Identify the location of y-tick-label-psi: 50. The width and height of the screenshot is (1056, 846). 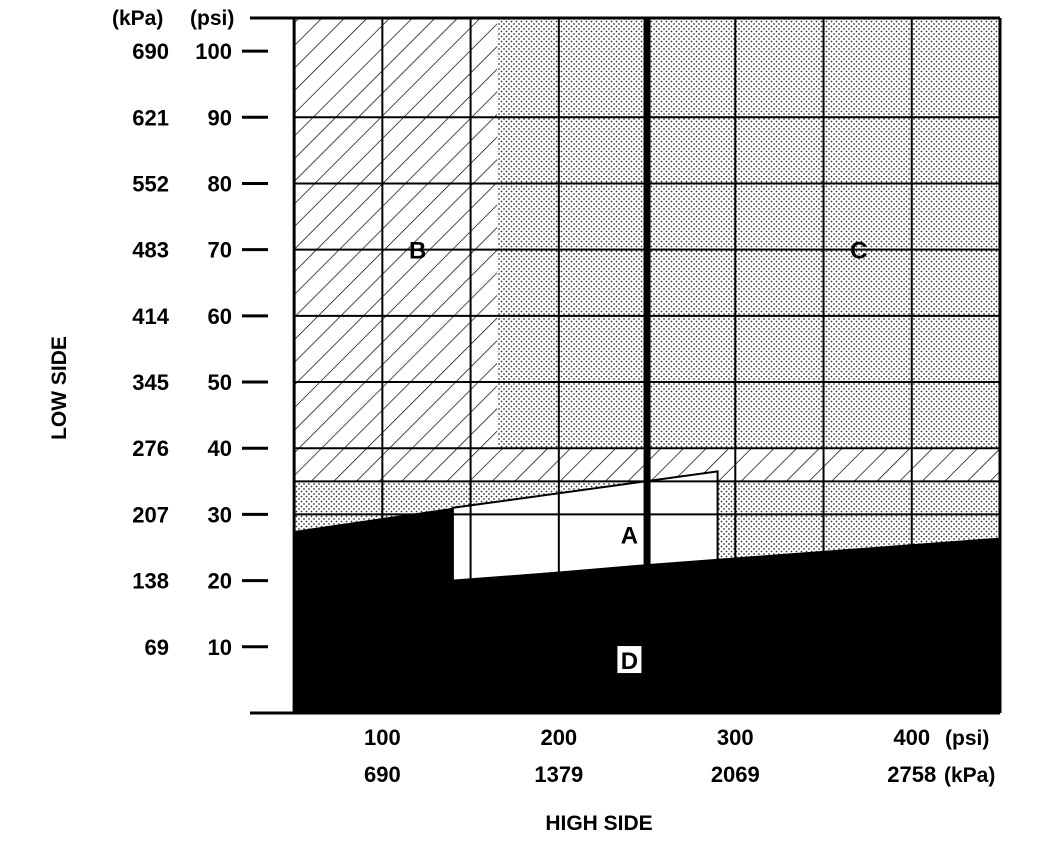
(220, 382).